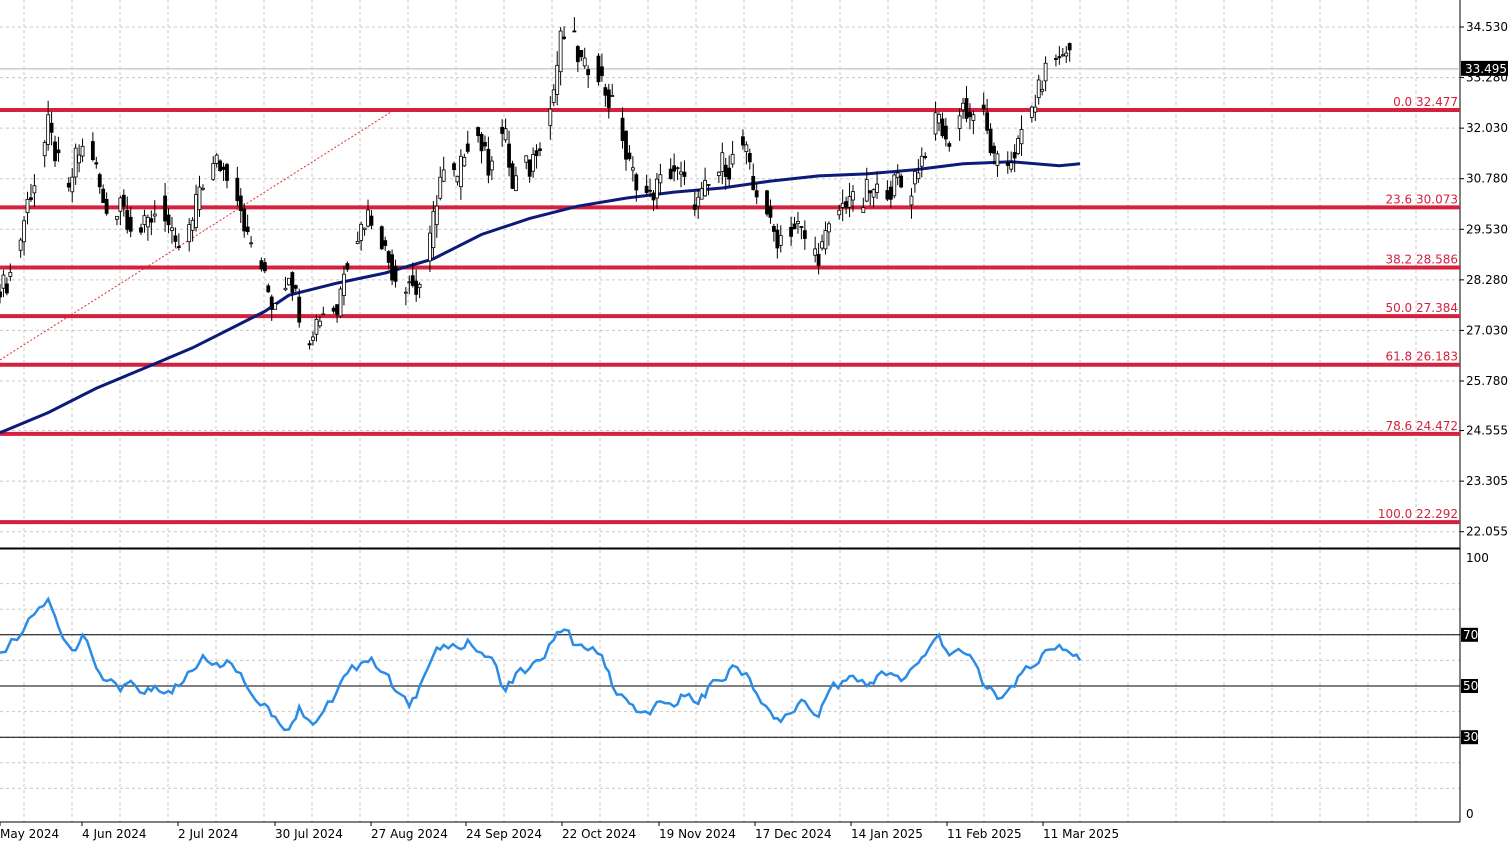  Describe the element at coordinates (1487, 381) in the screenshot. I see `price-axis-label: 25.780` at that location.